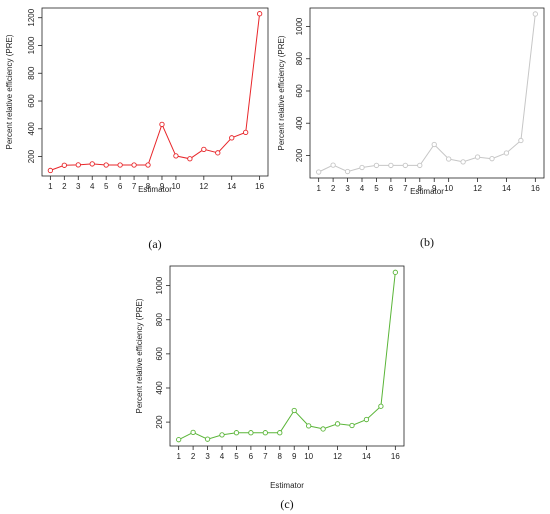 This screenshot has height=514, width=550. What do you see at coordinates (265, 456) in the screenshot?
I see `x-tick-label: 7` at bounding box center [265, 456].